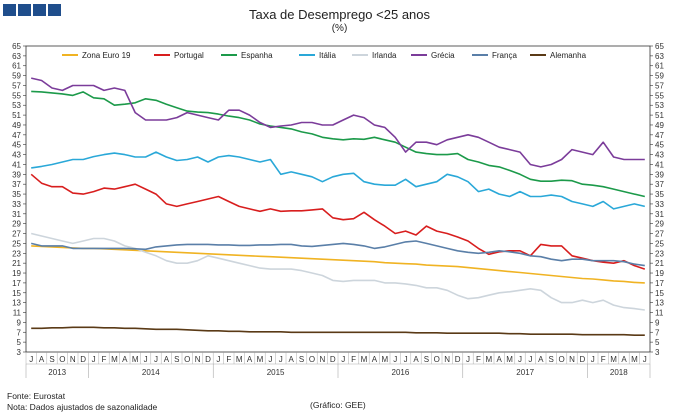  Describe the element at coordinates (16, 95) in the screenshot. I see `y-tick-label-left: 55` at that location.